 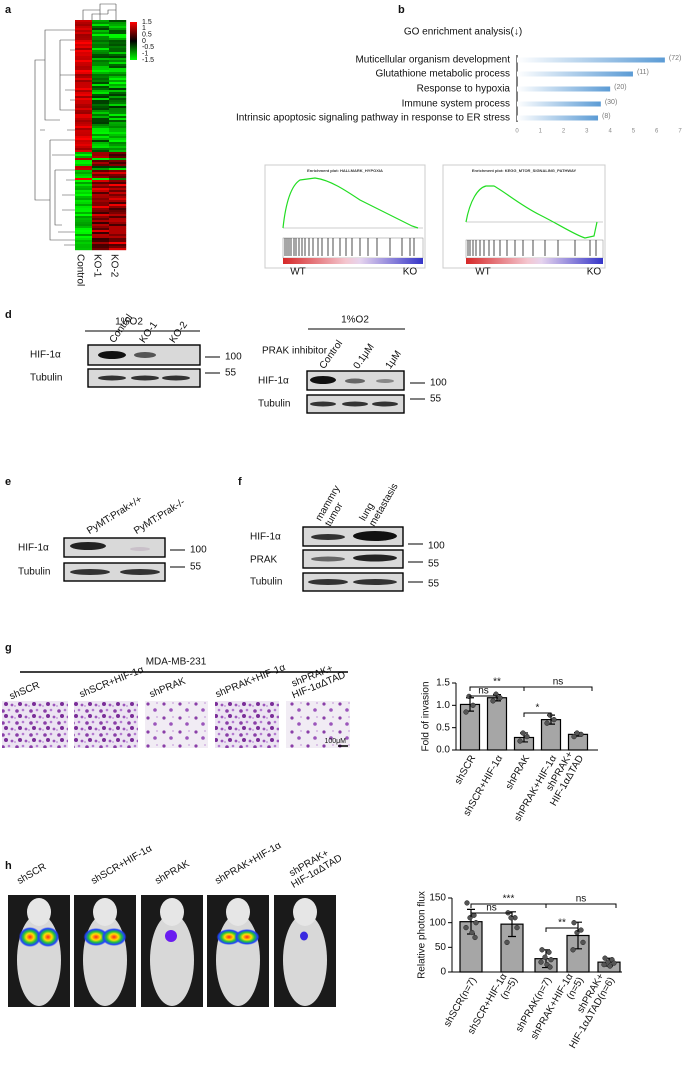 I want to click on enrichment-curve, so click(x=350, y=203).